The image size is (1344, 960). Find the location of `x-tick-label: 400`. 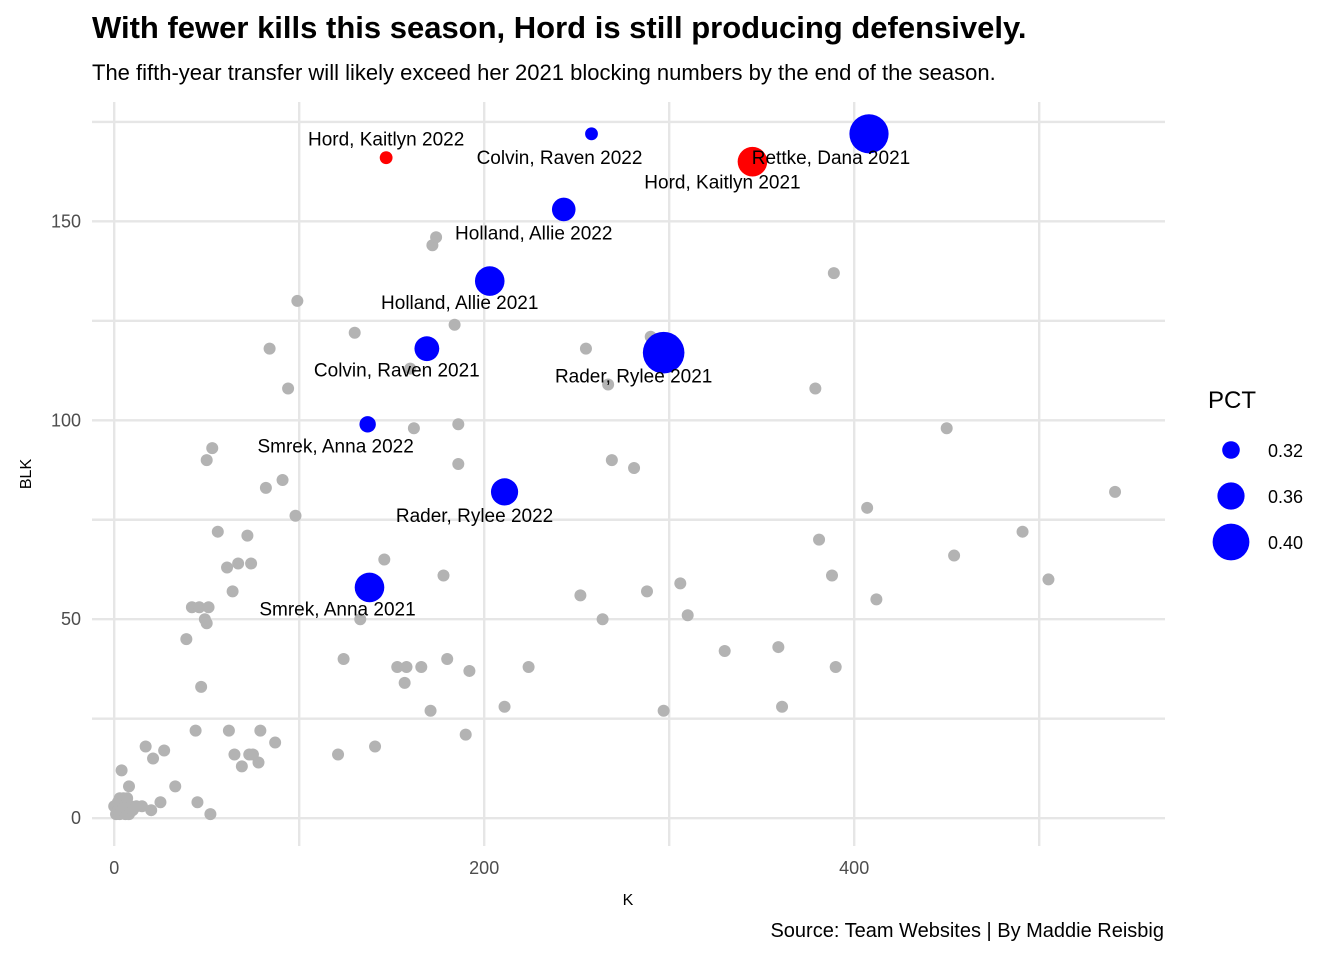

x-tick-label: 400 is located at coordinates (854, 868).